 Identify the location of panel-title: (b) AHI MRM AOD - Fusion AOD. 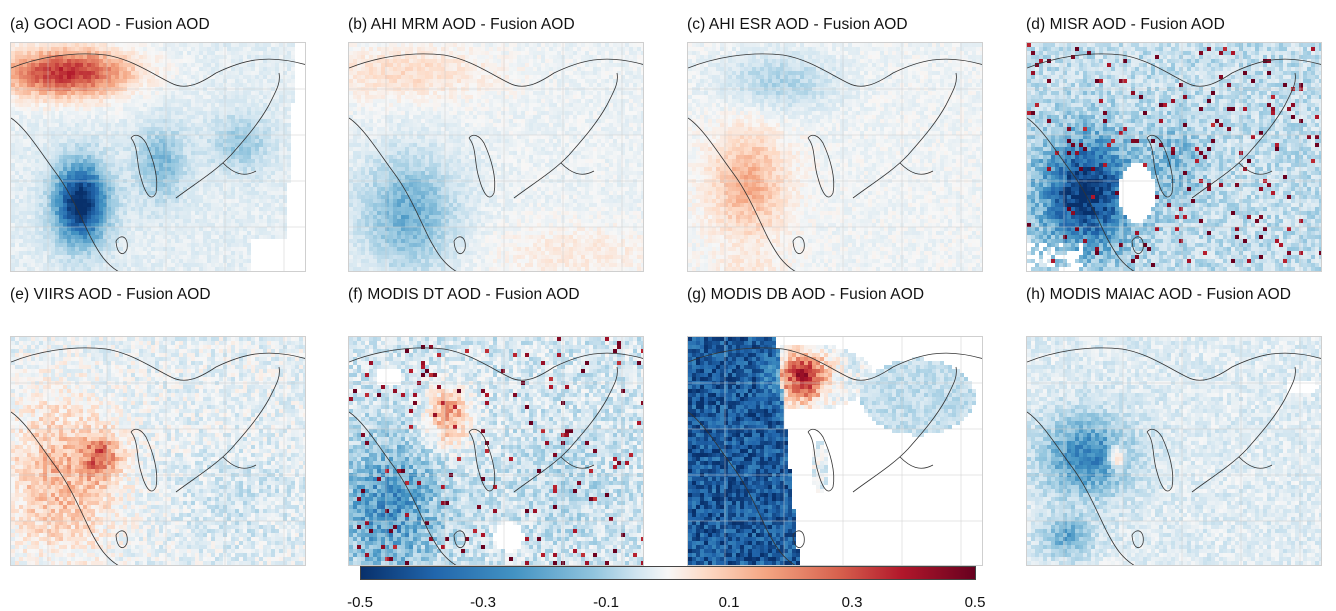
(508, 25).